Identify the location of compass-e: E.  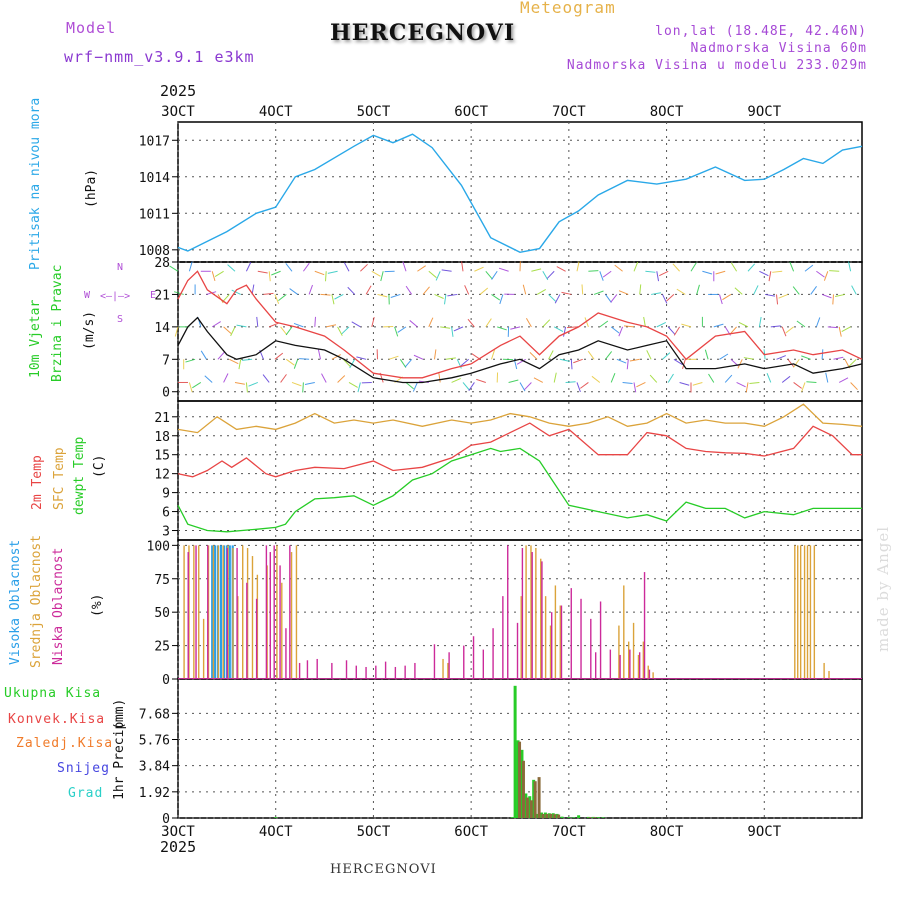
(153, 295).